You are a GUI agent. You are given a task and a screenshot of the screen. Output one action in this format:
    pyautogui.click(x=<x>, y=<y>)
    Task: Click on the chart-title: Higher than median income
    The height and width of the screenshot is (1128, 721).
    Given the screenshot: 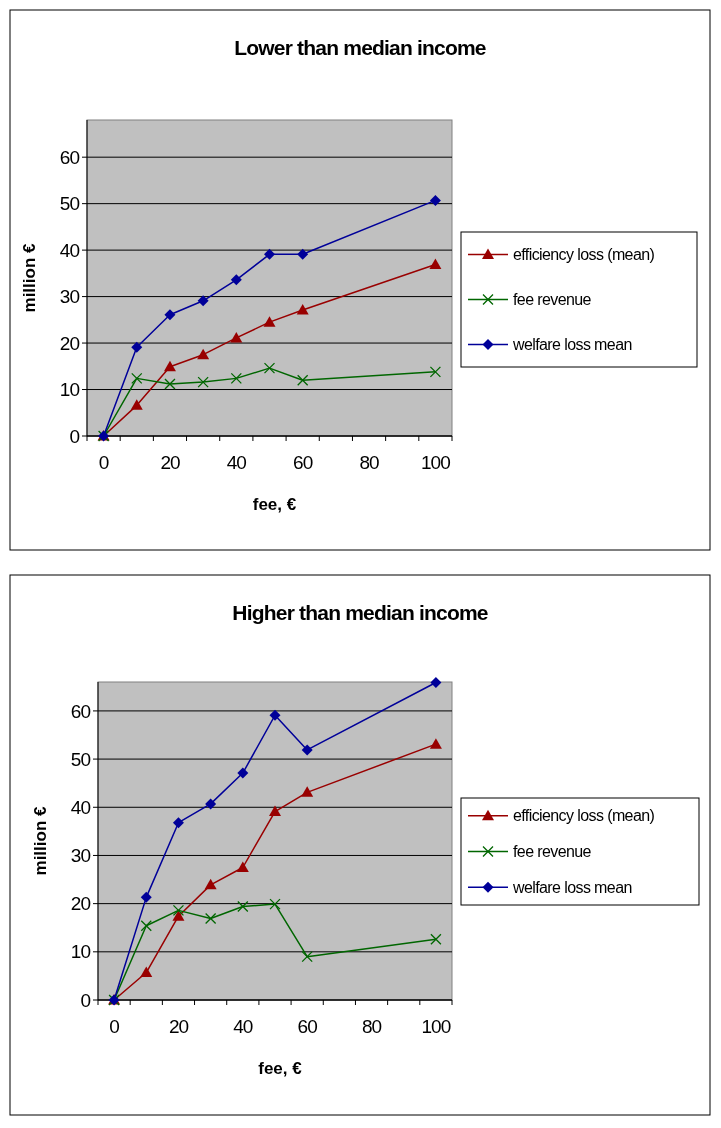 What is the action you would take?
    pyautogui.click(x=360, y=612)
    